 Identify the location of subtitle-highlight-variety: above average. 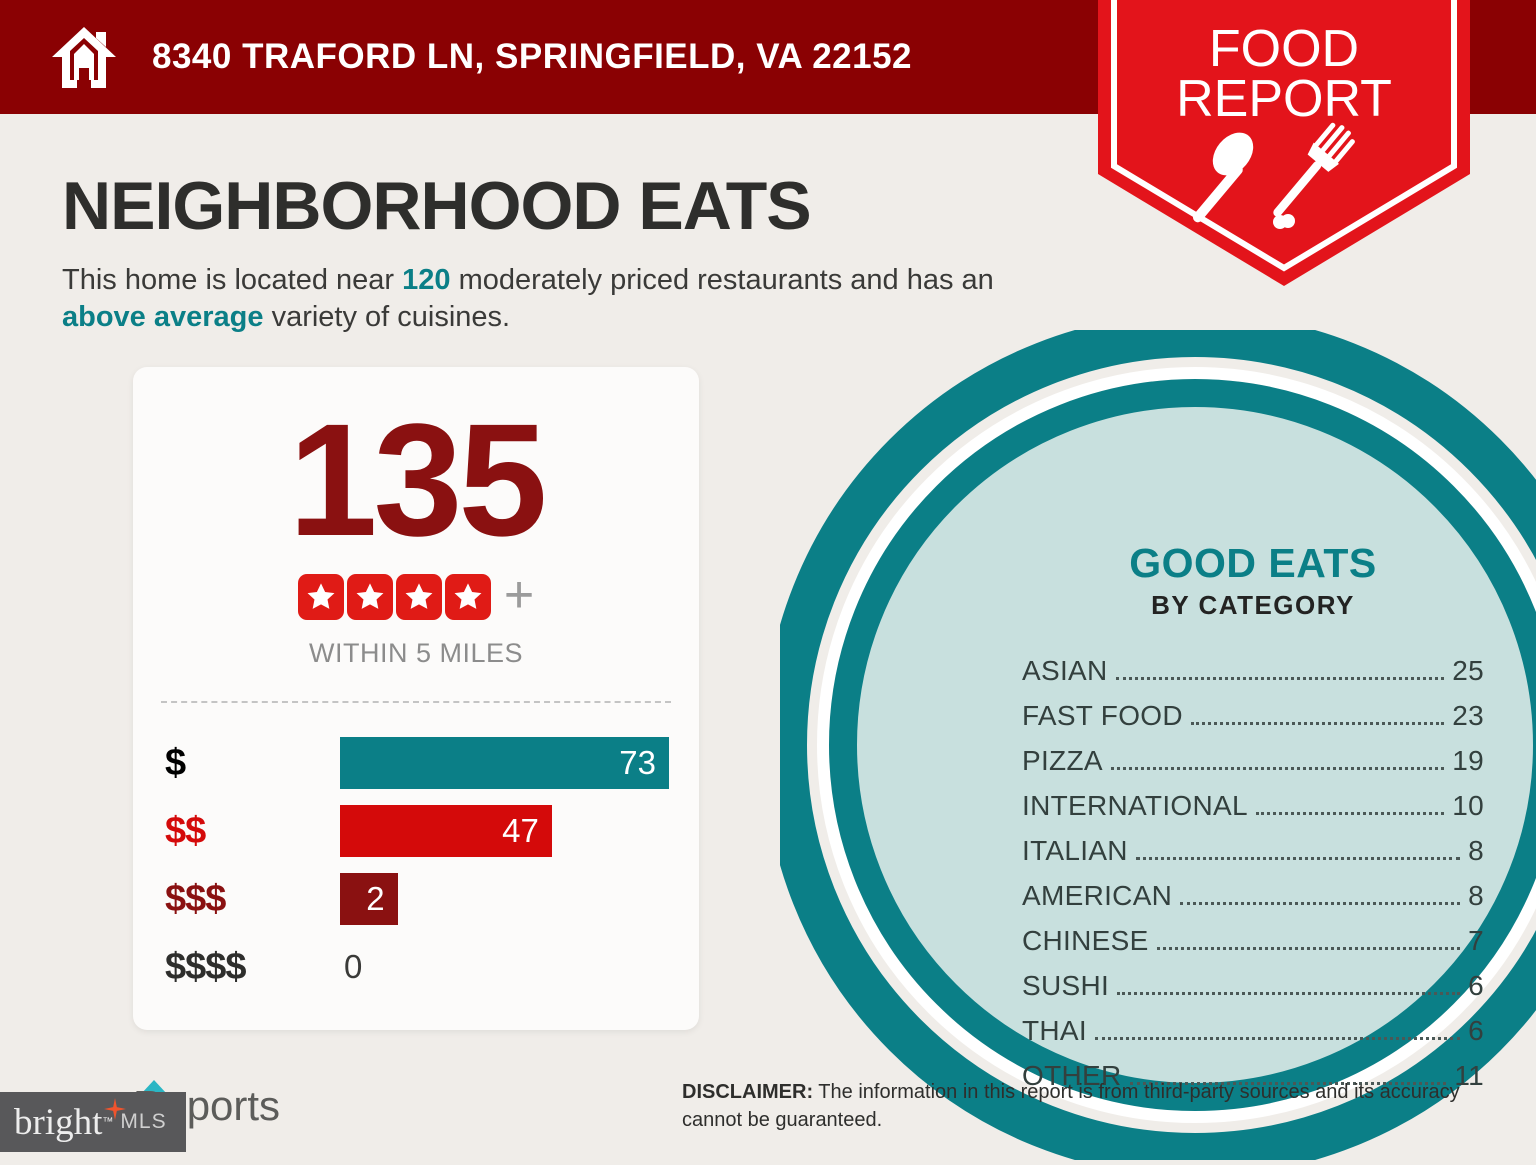
(163, 316).